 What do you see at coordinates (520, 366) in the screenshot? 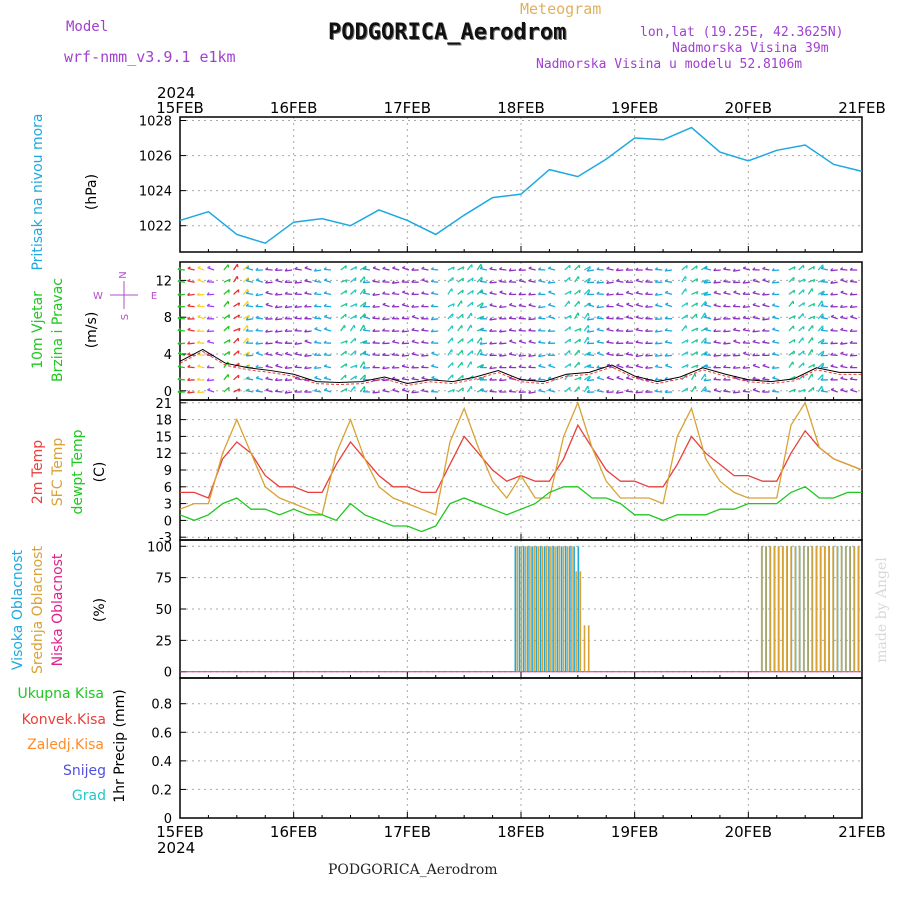
I see `wind-speed-line` at bounding box center [520, 366].